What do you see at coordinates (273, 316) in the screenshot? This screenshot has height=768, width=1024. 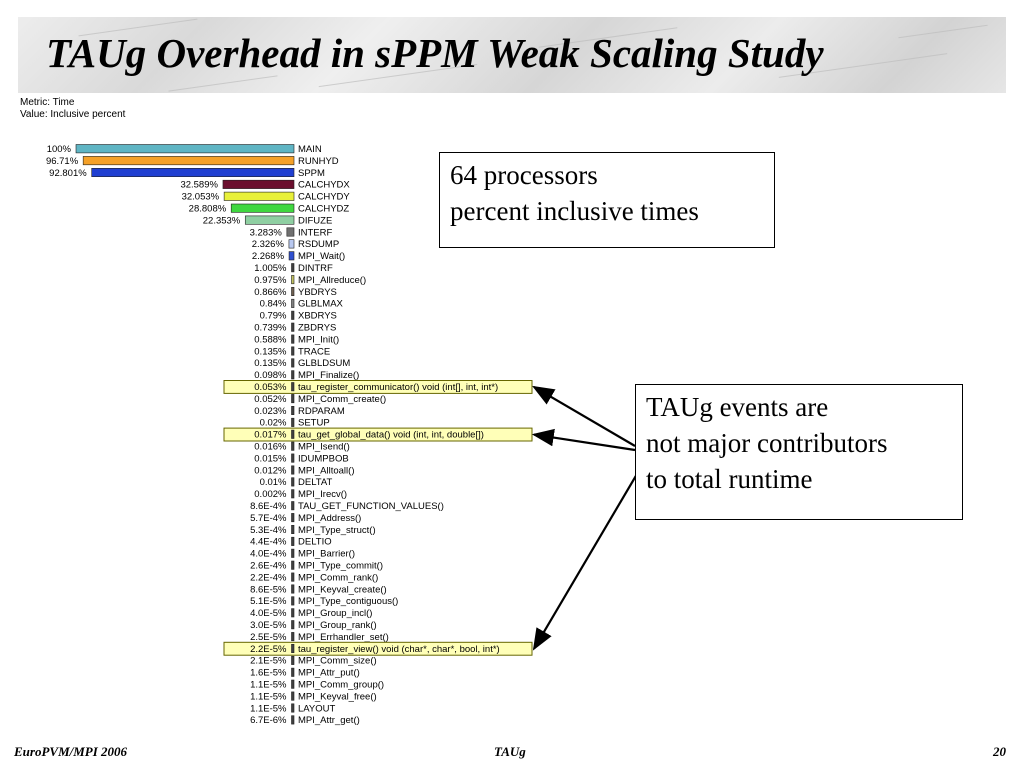 I see `value-label: 0.79%` at bounding box center [273, 316].